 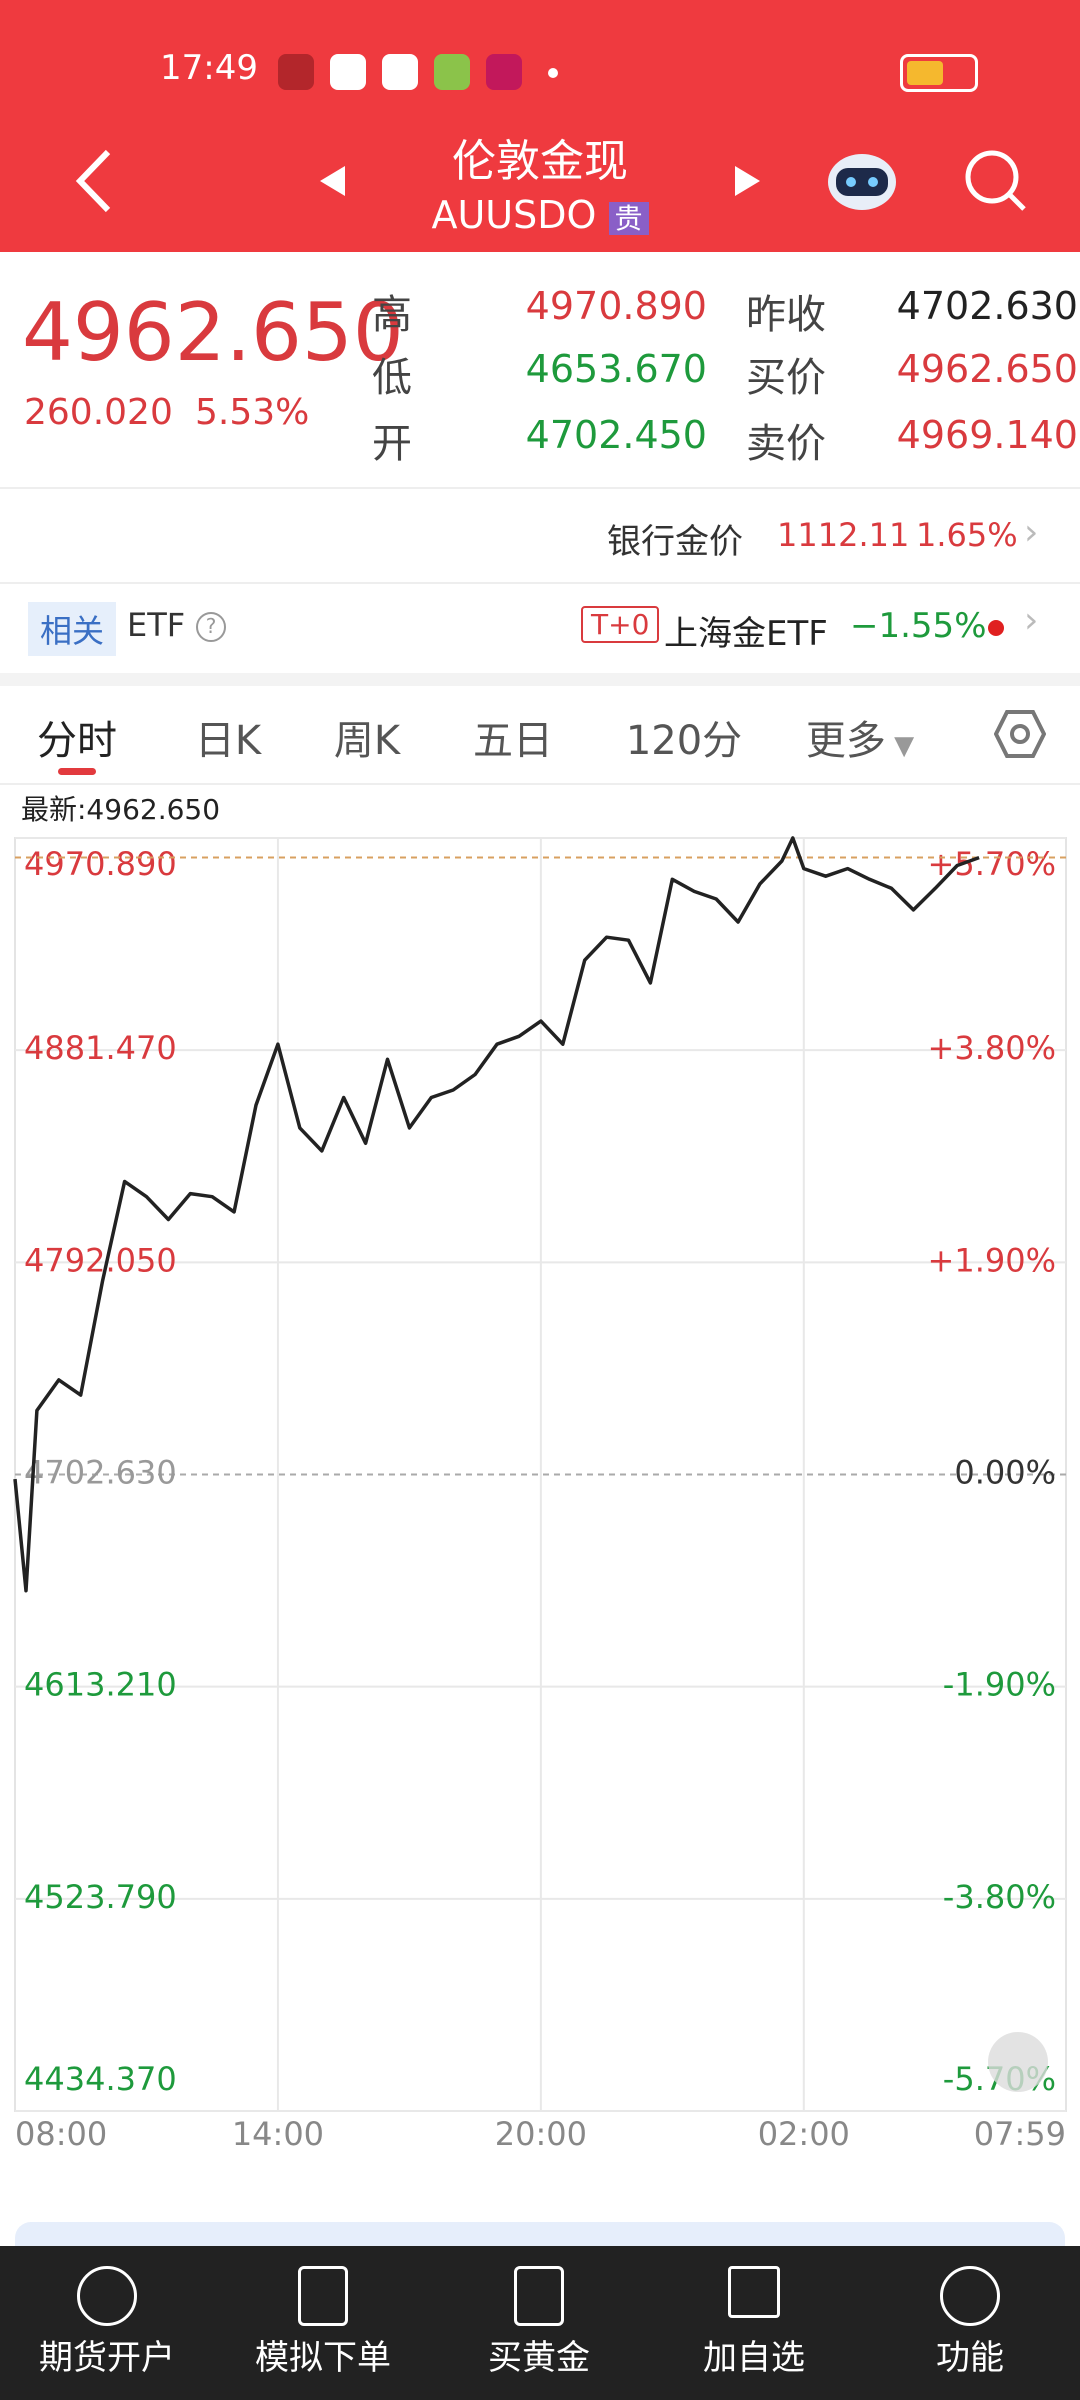 I want to click on code-row: AUUSDO 贵, so click(x=540, y=215).